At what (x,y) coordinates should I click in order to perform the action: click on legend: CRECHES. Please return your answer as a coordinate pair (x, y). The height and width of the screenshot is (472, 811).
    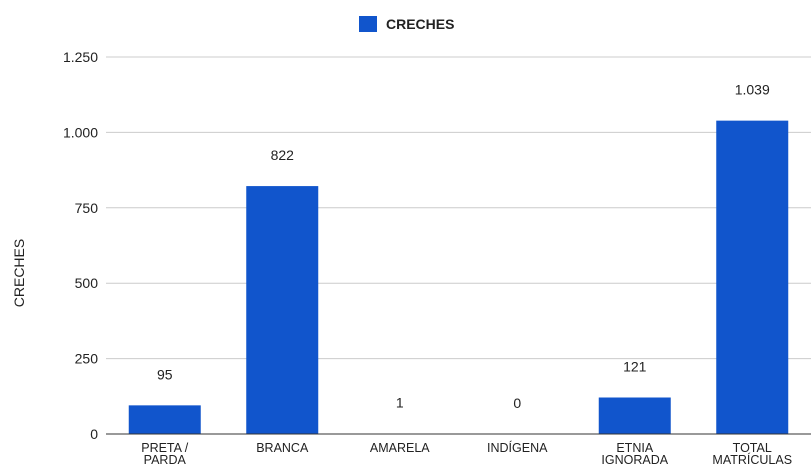
    Looking at the image, I should click on (406, 24).